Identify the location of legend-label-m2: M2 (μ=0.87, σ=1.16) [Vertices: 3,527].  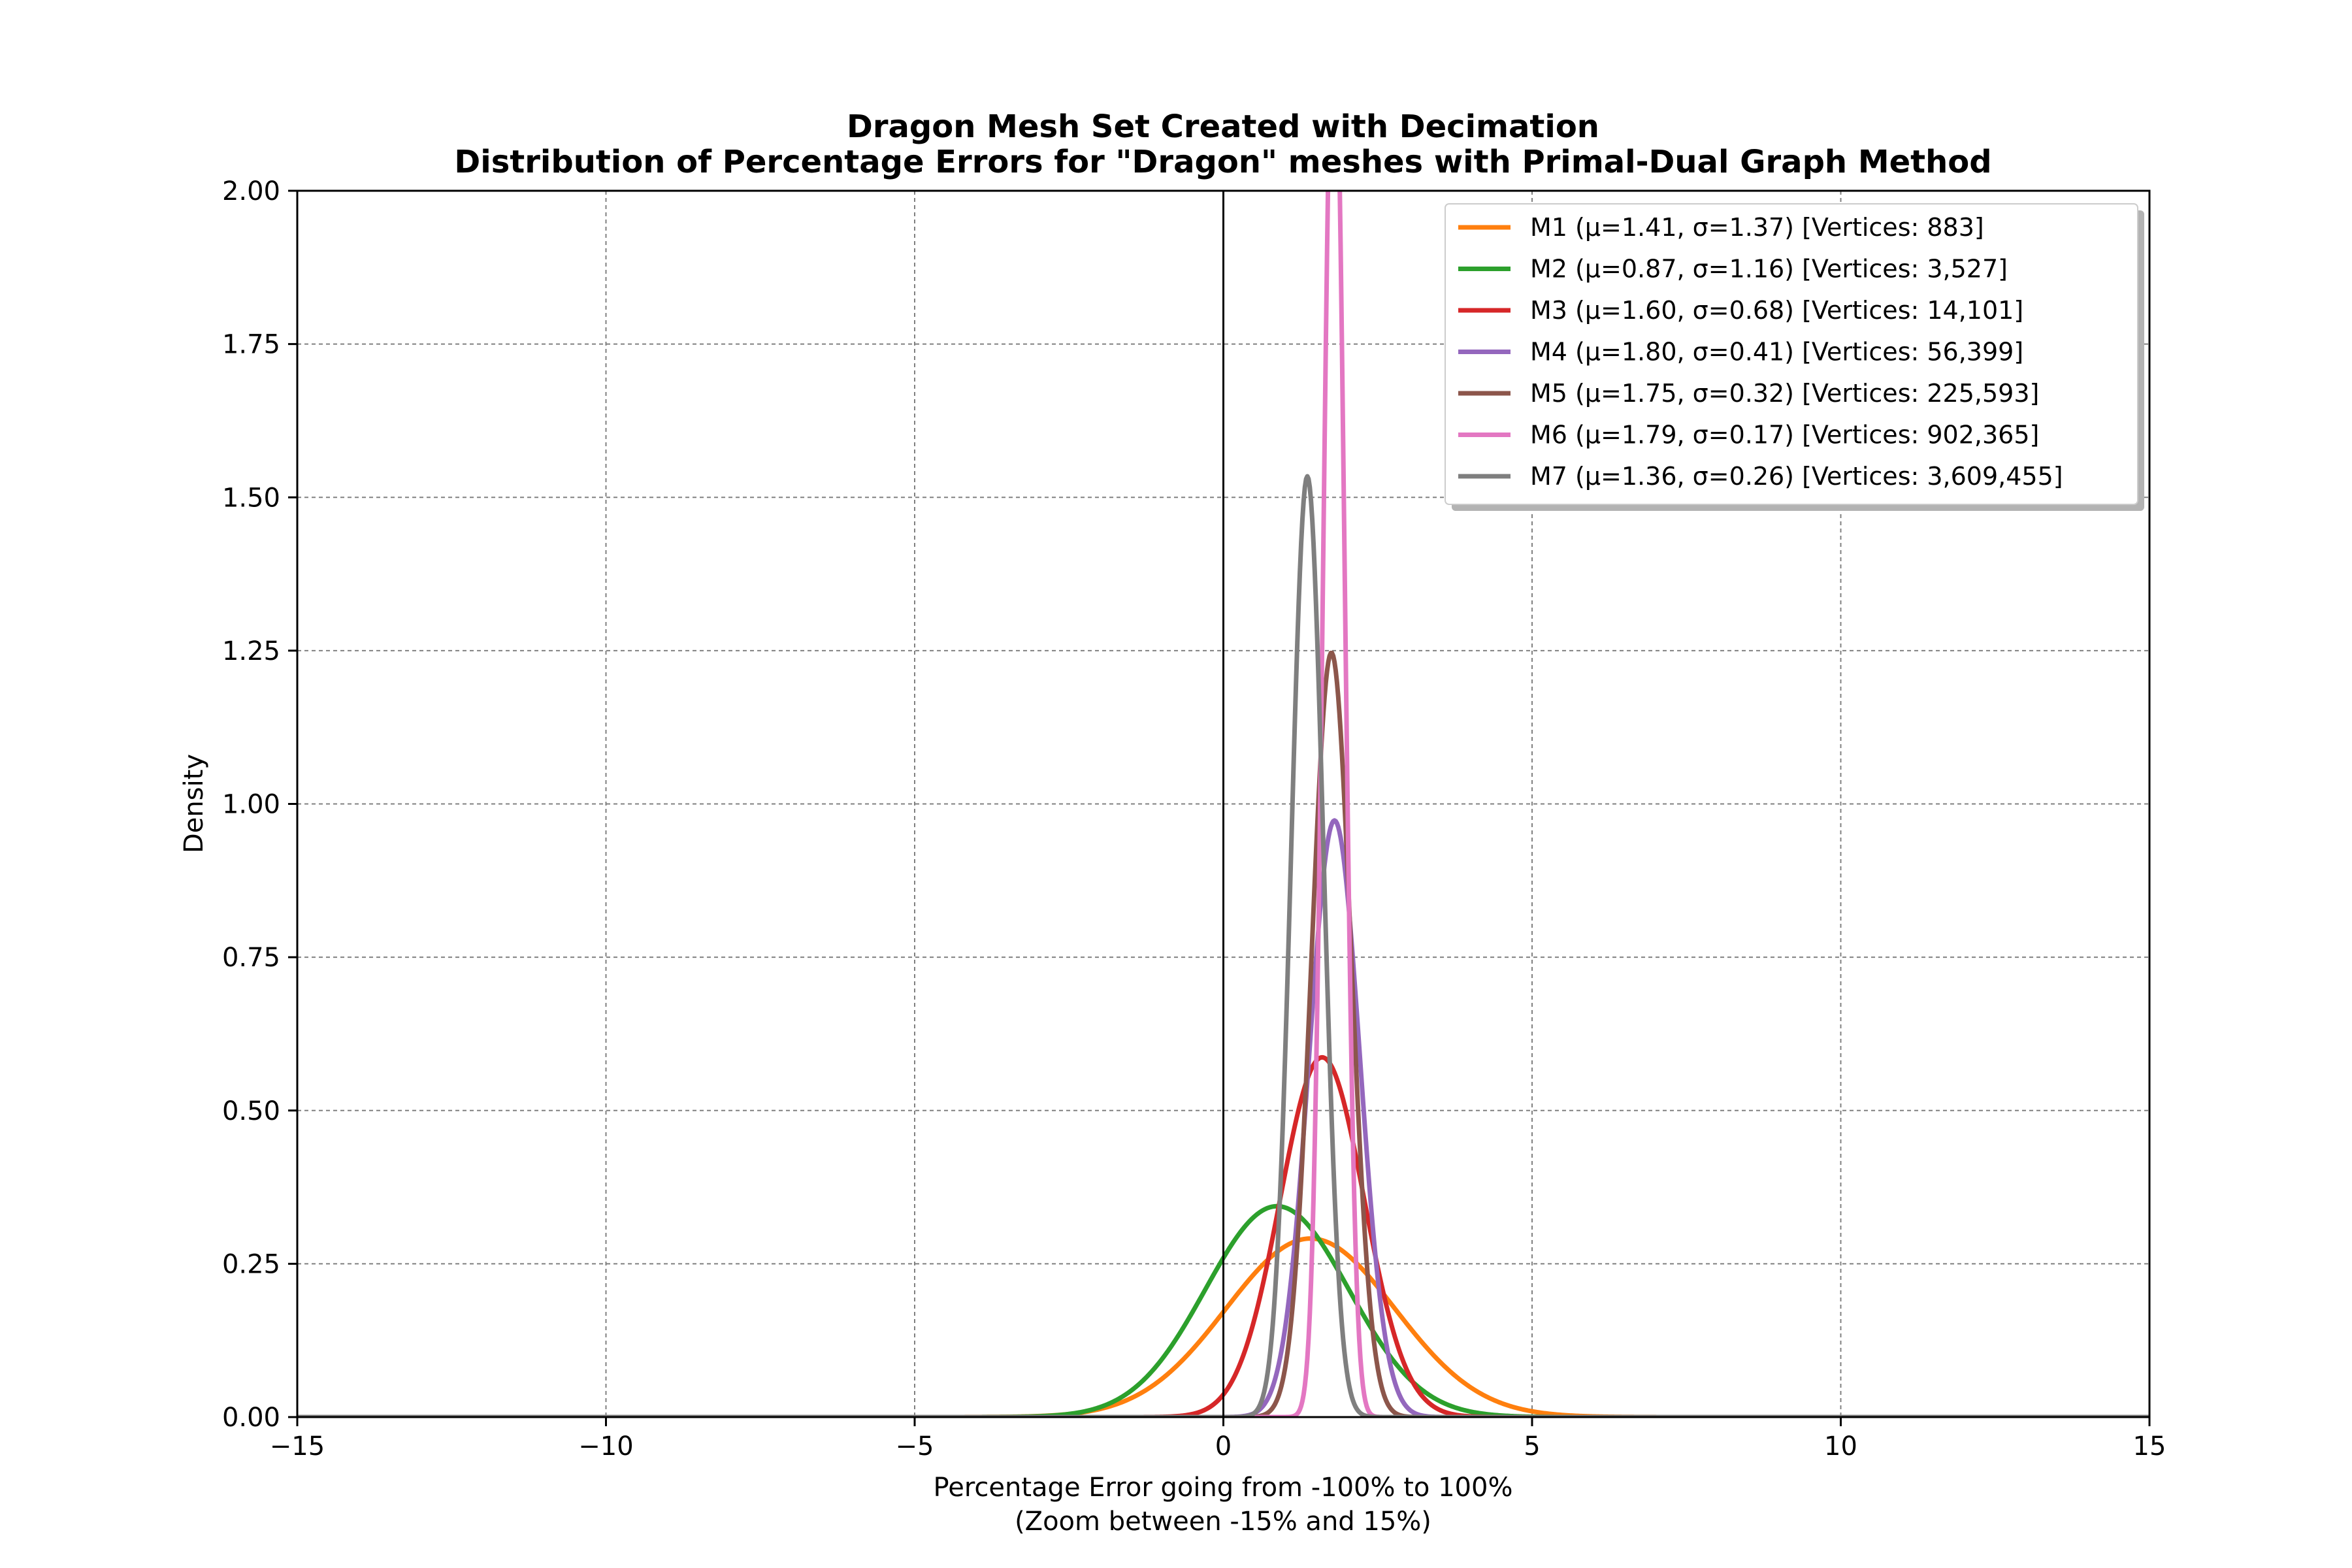
(1769, 269).